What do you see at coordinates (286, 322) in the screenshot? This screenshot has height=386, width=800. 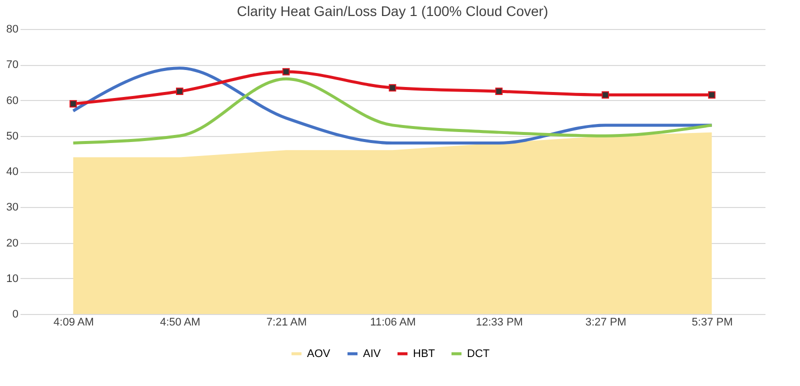 I see `x-tick-label: 7:21 AM` at bounding box center [286, 322].